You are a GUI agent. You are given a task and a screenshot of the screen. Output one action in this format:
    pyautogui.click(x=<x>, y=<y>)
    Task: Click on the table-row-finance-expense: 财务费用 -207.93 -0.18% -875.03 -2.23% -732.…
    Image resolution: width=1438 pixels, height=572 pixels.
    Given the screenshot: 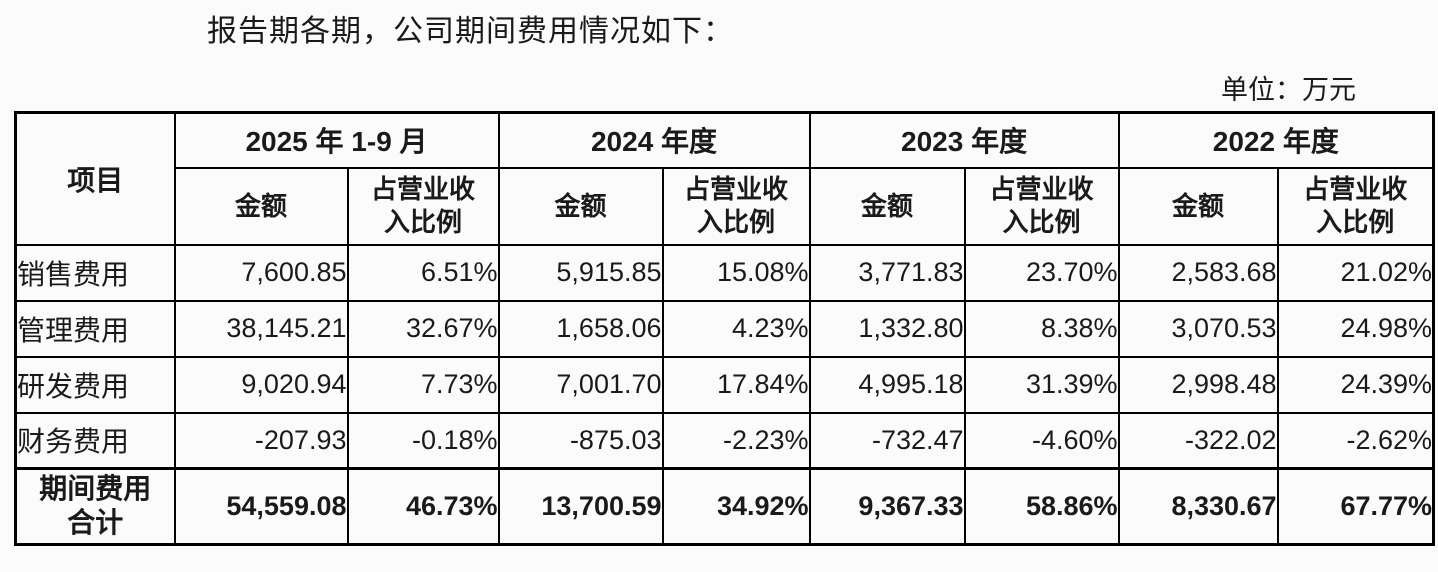 What is the action you would take?
    pyautogui.click(x=724, y=440)
    